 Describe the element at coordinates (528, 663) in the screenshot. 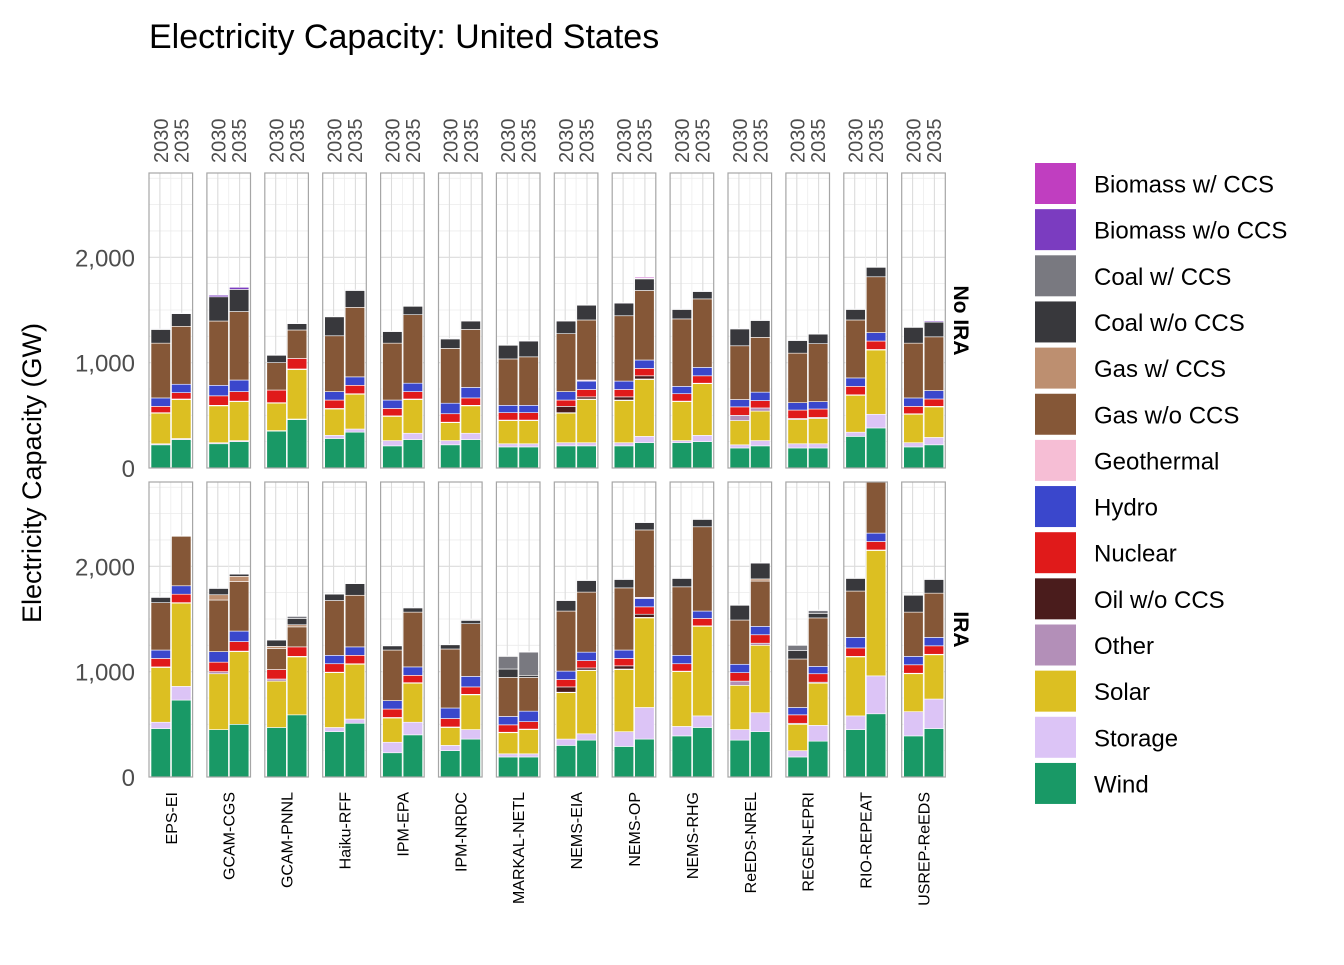

I see `bar-segment-coal-w-ccs` at that location.